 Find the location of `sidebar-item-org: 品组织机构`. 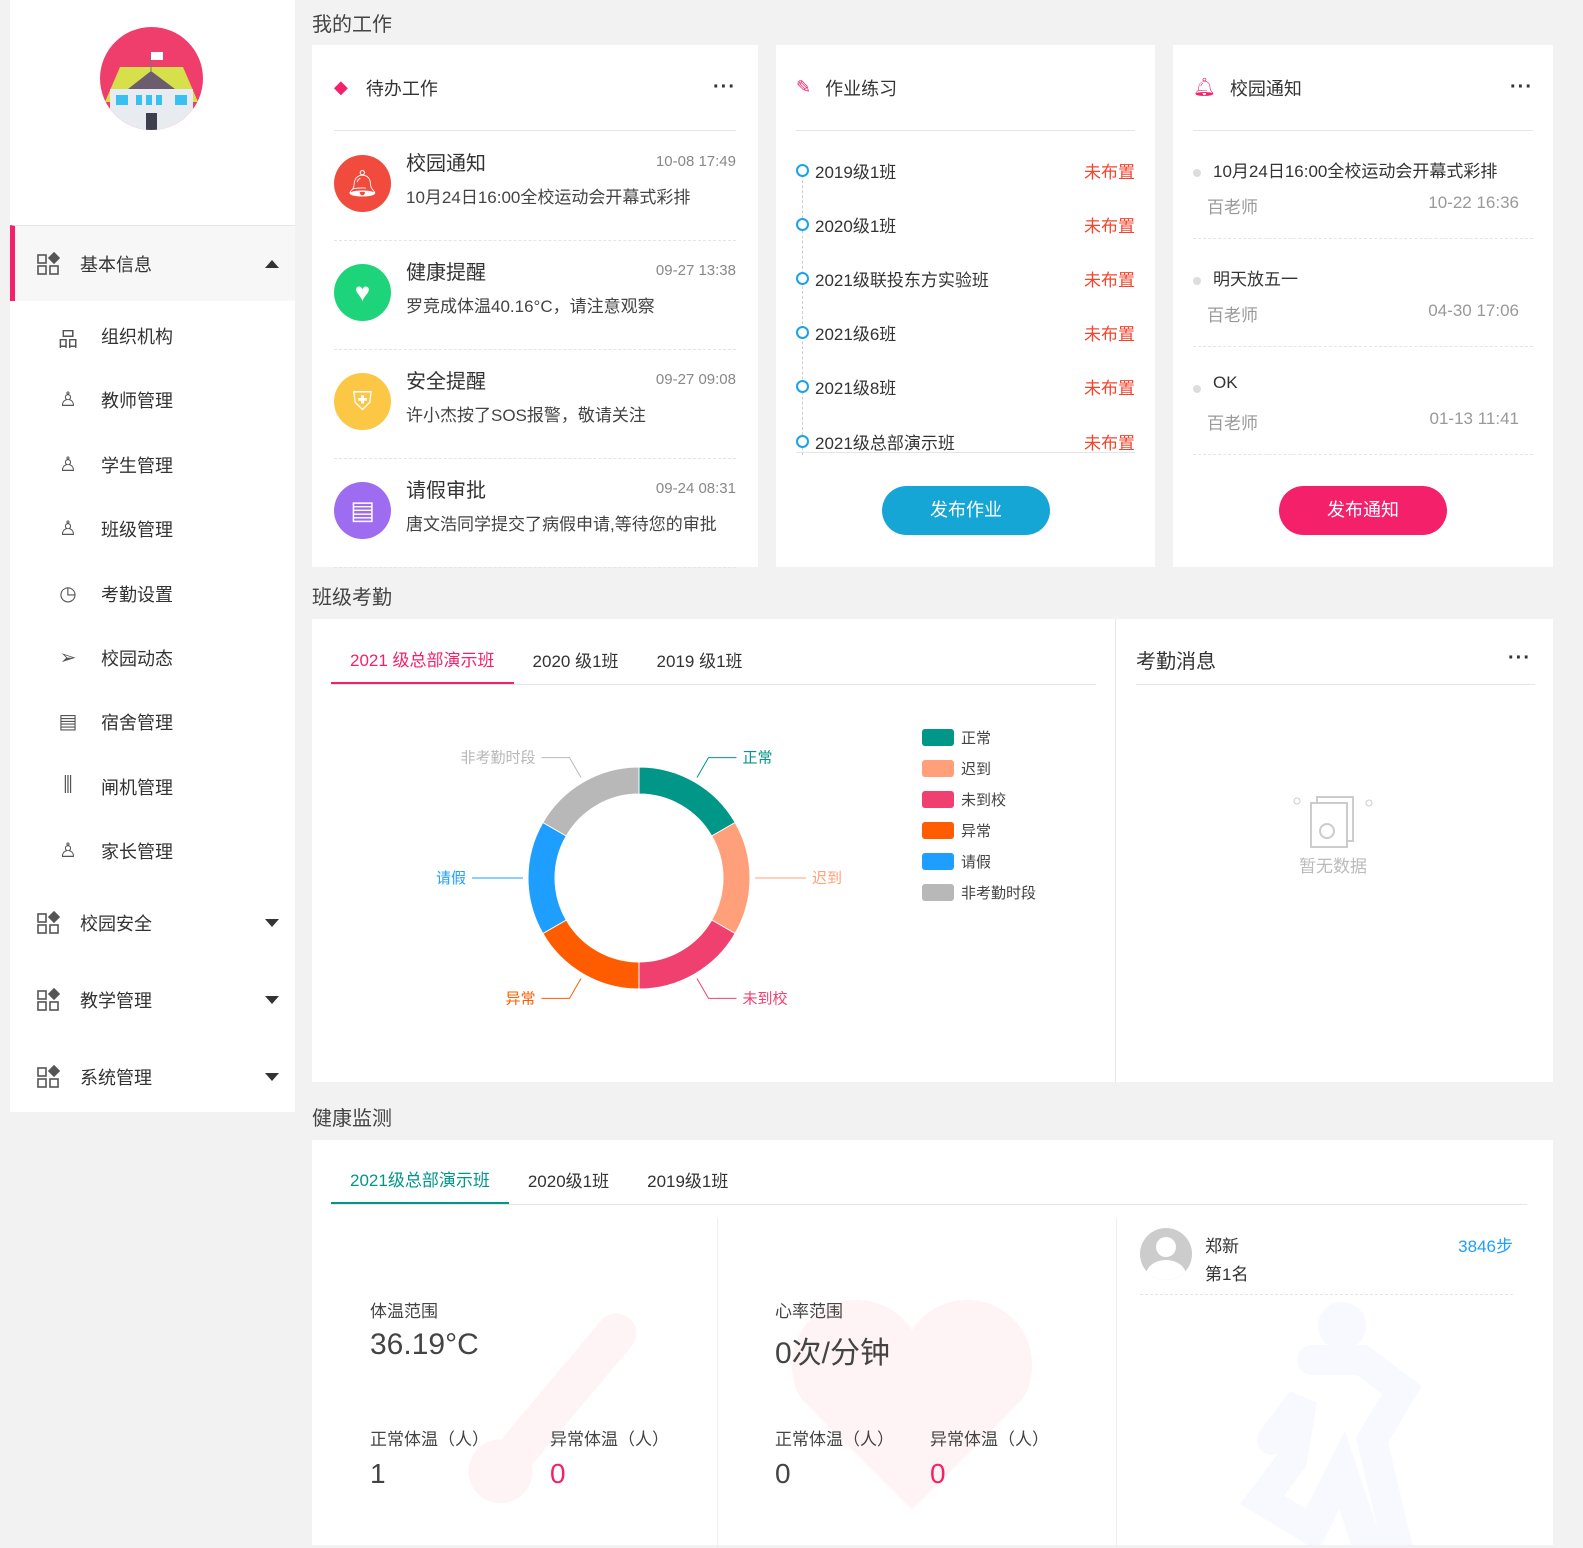

sidebar-item-org: 品组织机构 is located at coordinates (114, 336).